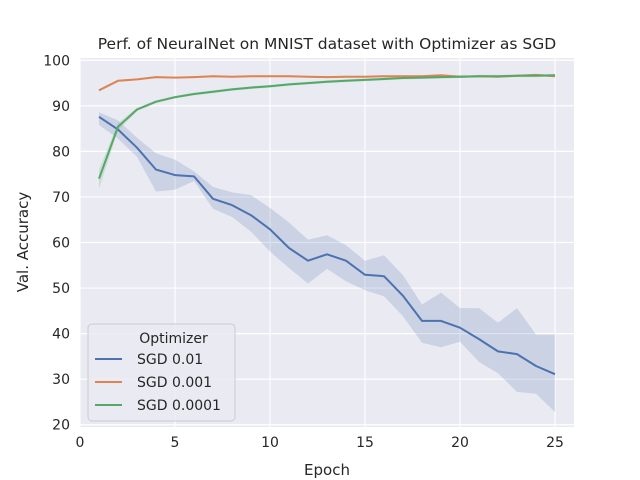 The width and height of the screenshot is (640, 480). Describe the element at coordinates (61, 244) in the screenshot. I see `y-tick-label: 60` at that location.